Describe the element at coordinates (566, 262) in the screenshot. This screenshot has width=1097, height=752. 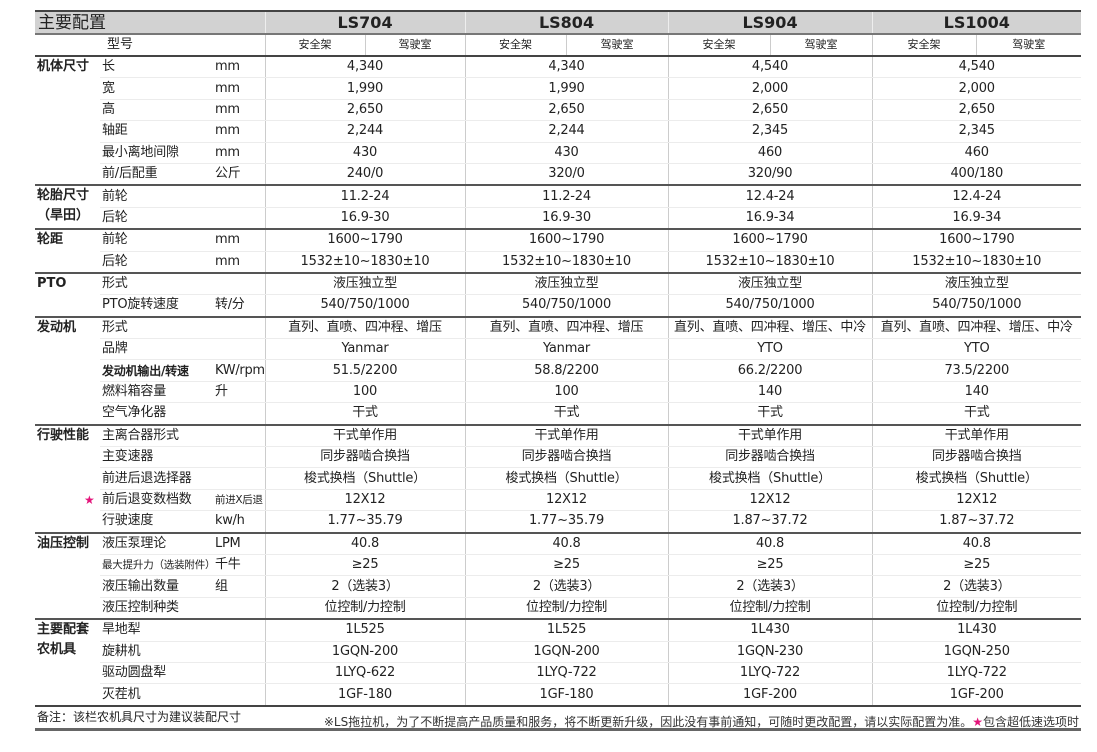
I see `value-ls804: 1532±10~1830±10` at that location.